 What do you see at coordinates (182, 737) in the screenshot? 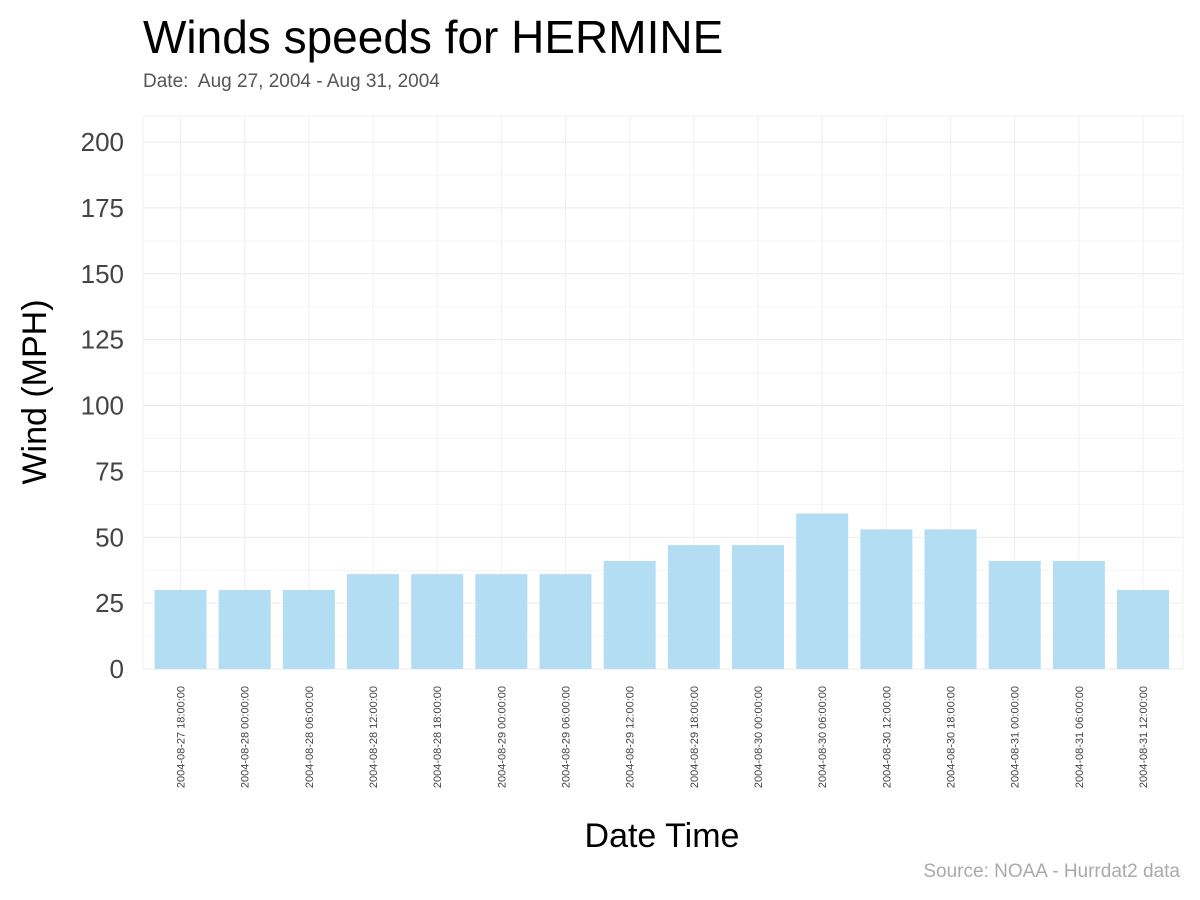
I see `x-tick-label: 2004-08-27 18:00:00` at bounding box center [182, 737].